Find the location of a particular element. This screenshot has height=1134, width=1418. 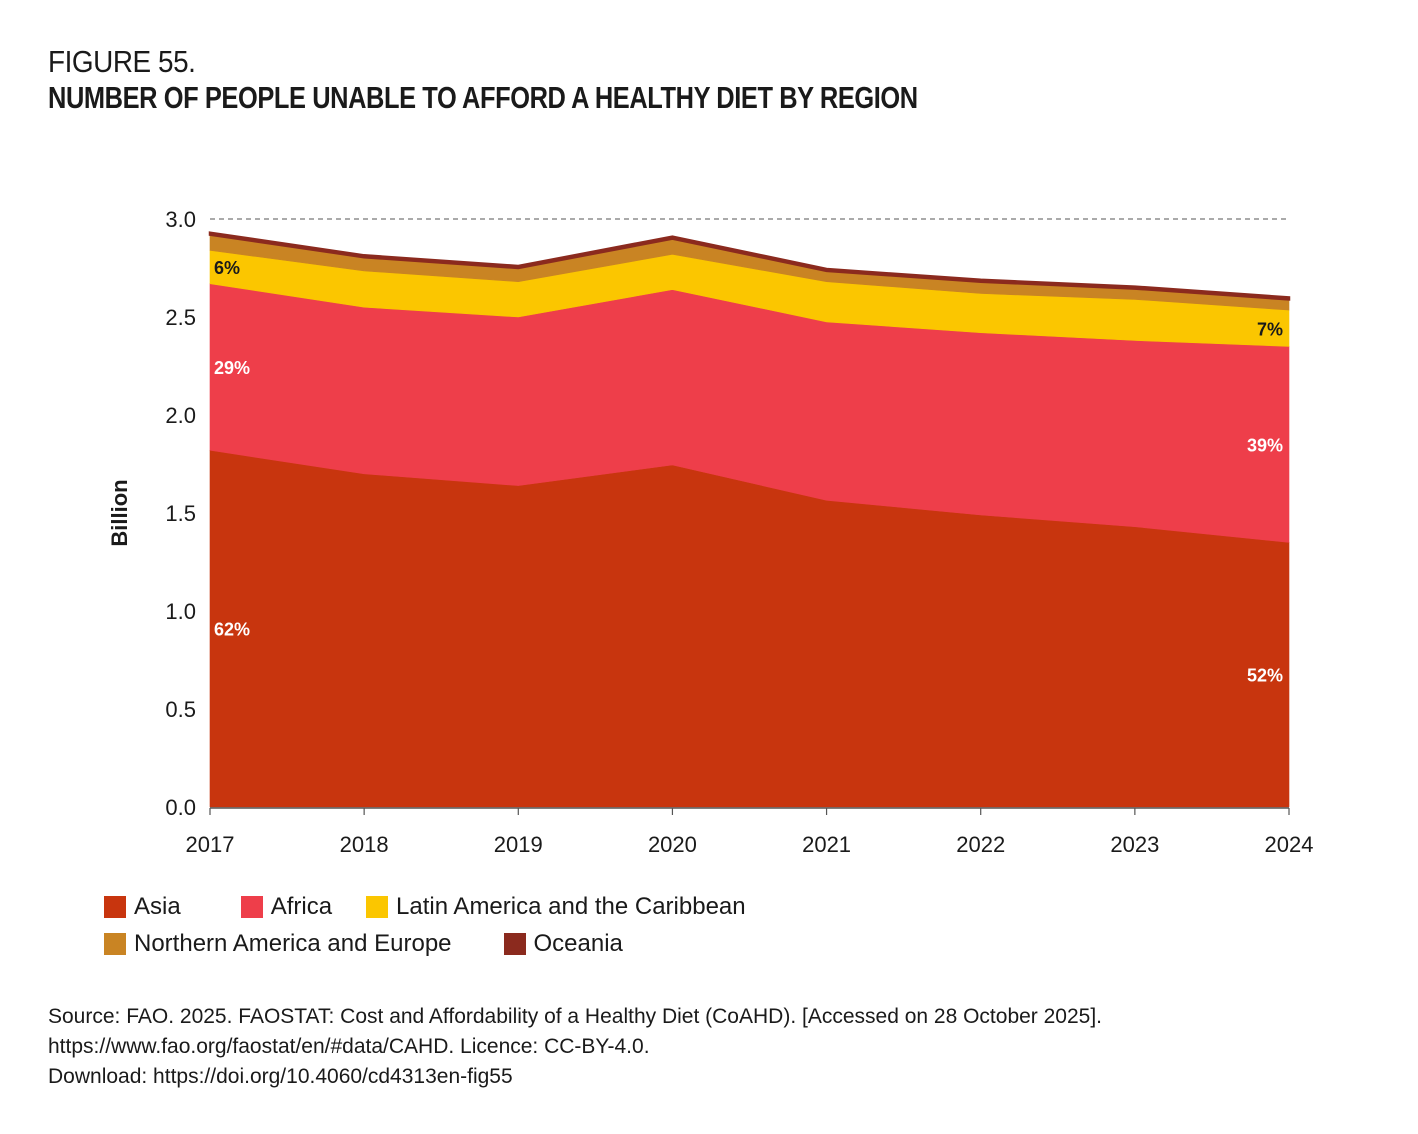

legend-item-lac: Latin America and the Caribbean is located at coordinates (556, 907).